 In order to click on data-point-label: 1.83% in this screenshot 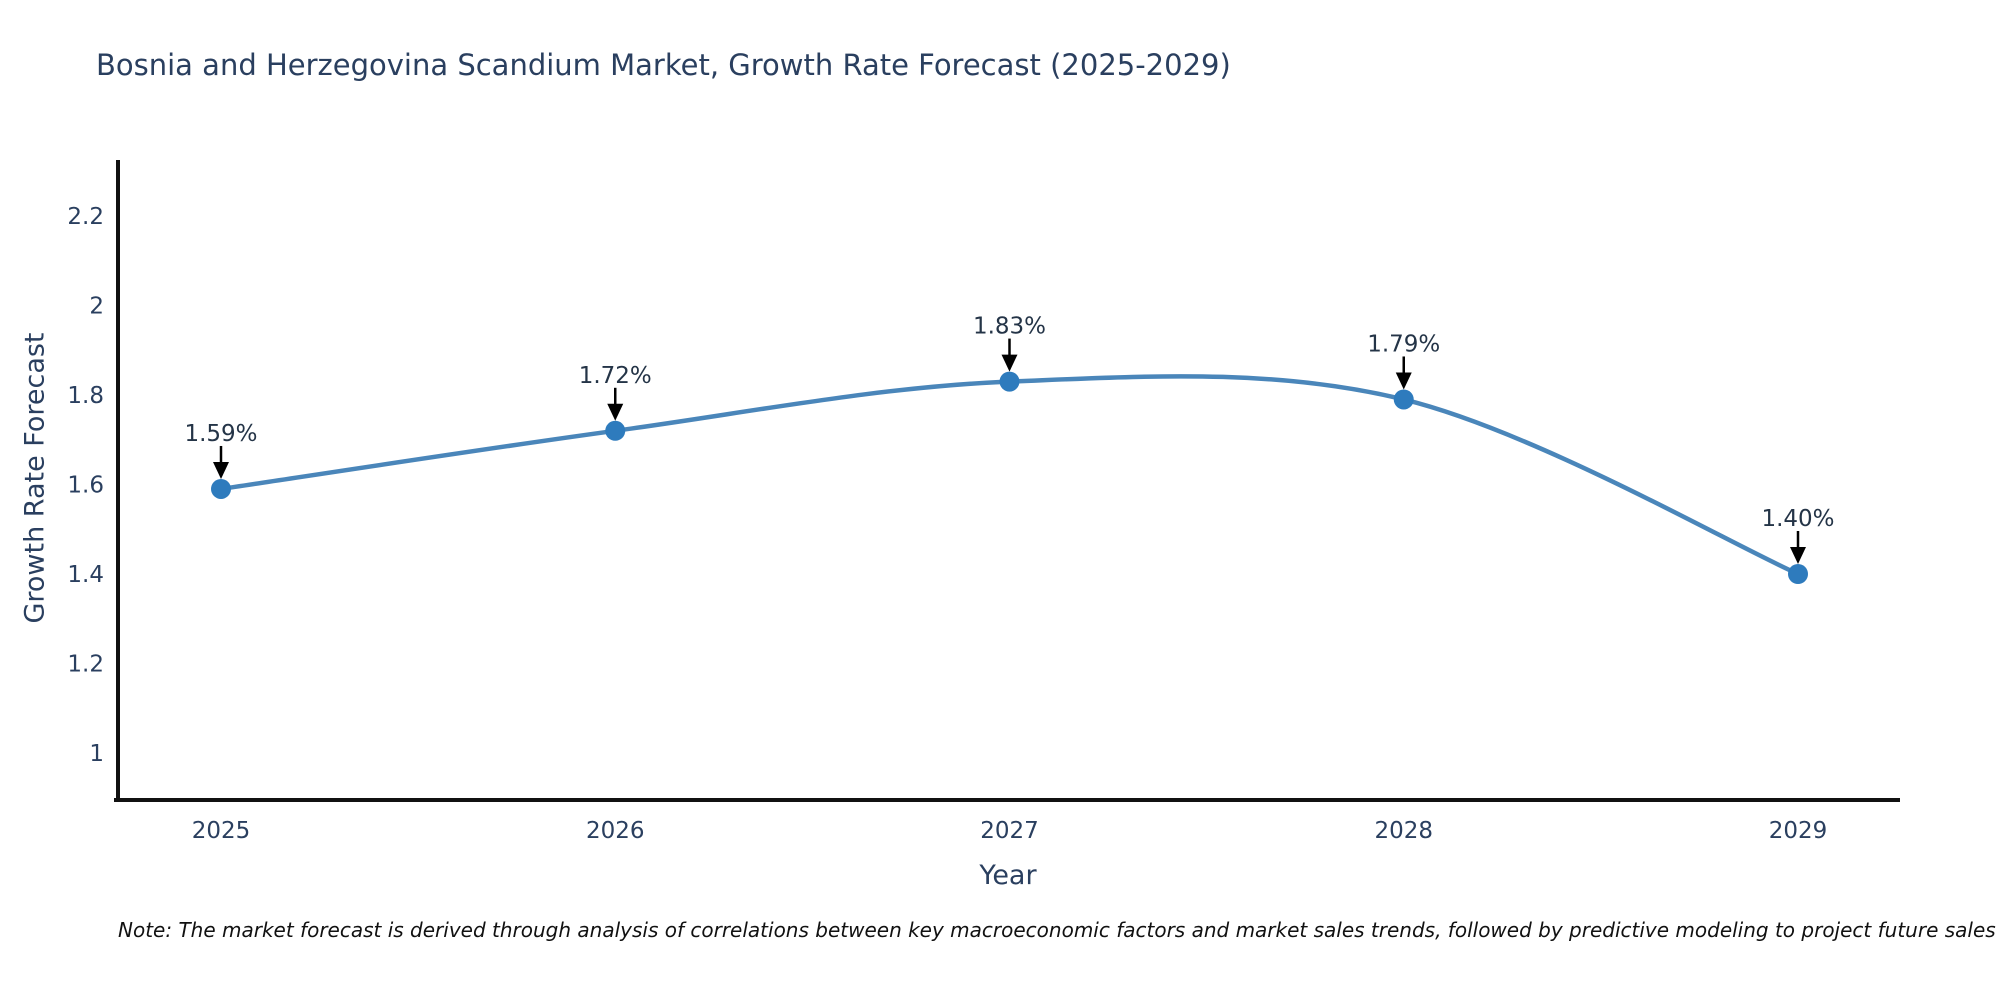, I will do `click(1009, 327)`.